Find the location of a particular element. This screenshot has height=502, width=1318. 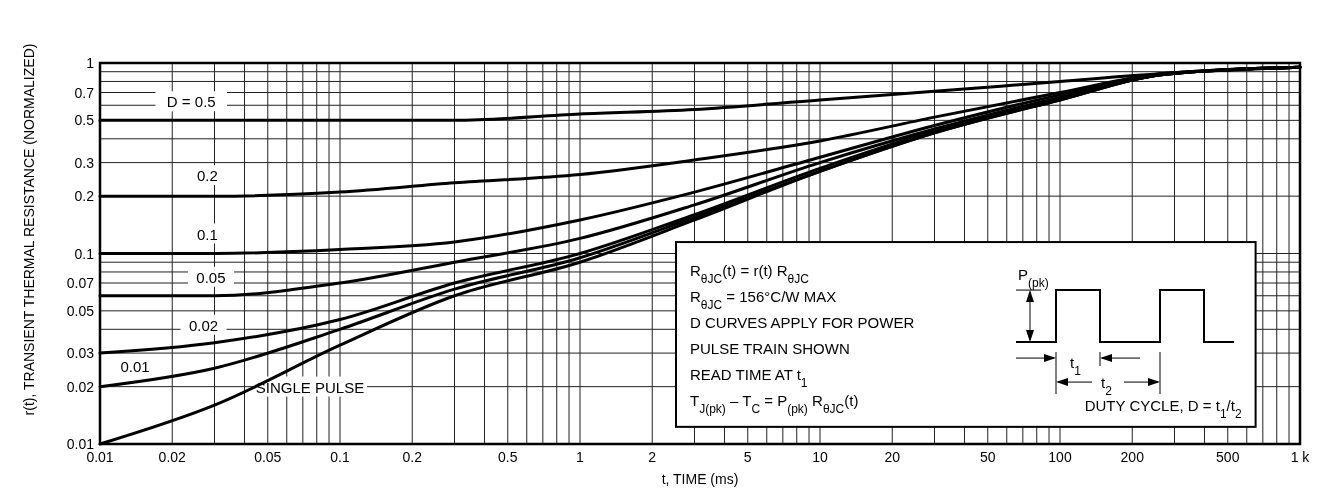

x-tick-label: 5 is located at coordinates (747, 457).